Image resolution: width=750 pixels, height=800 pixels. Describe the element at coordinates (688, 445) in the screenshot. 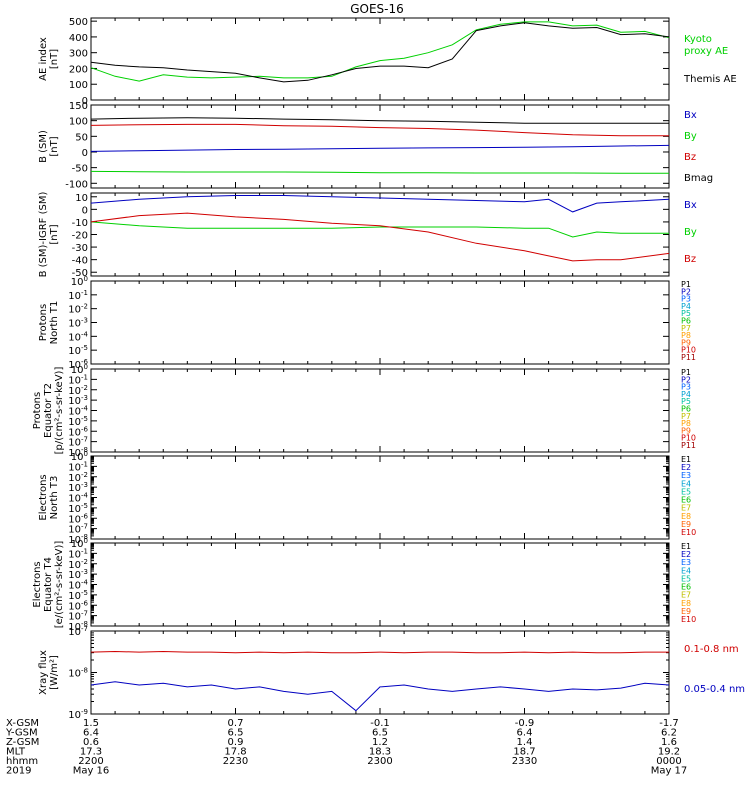

I see `legend-entry: P11` at that location.